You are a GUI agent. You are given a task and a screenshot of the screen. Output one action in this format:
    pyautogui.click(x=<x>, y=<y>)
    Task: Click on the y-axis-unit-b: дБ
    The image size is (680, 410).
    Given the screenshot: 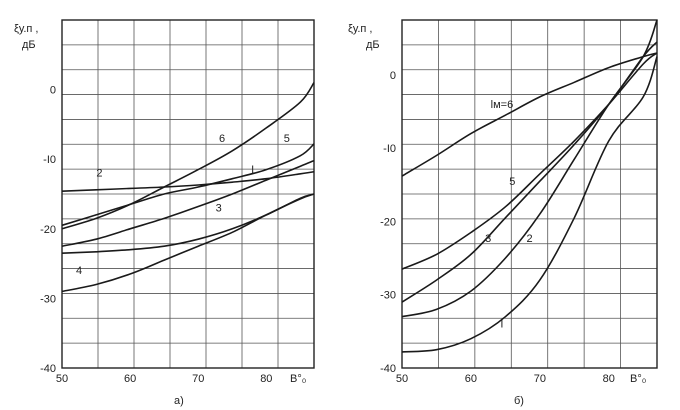 What is the action you would take?
    pyautogui.click(x=373, y=45)
    